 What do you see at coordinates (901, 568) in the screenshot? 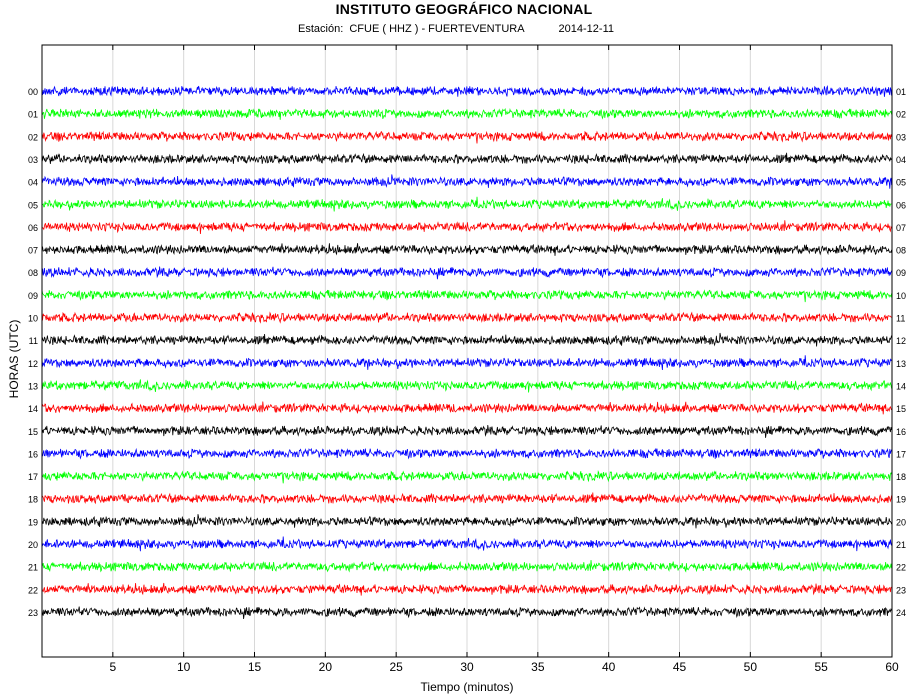
I see `right-hour-label: 22` at bounding box center [901, 568].